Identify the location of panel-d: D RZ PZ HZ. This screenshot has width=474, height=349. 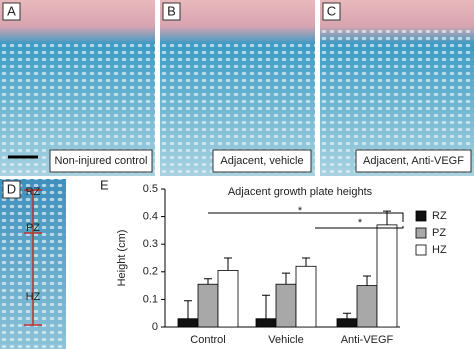
(33, 264).